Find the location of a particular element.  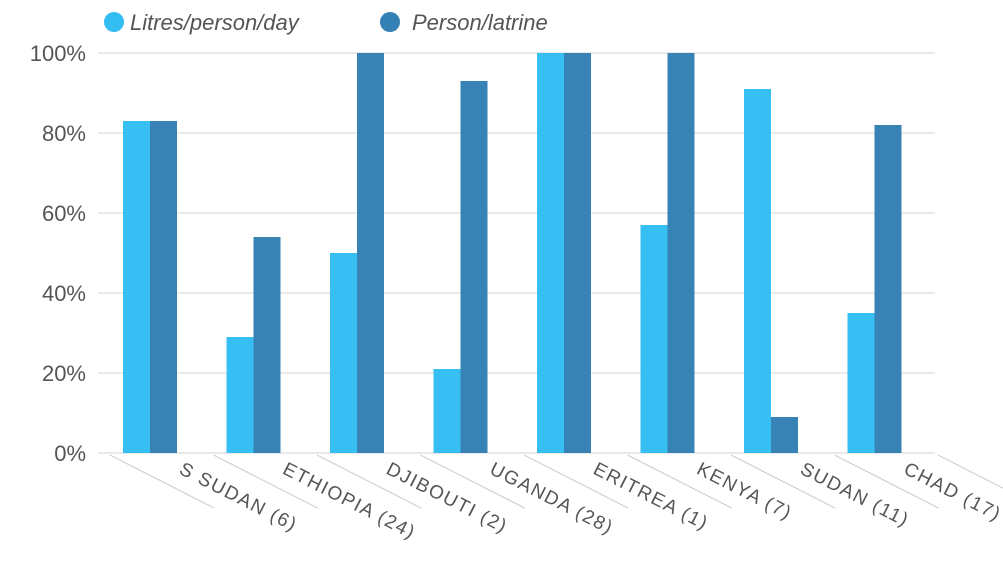

legend: Litres/person/day Person/latrine is located at coordinates (326, 22).